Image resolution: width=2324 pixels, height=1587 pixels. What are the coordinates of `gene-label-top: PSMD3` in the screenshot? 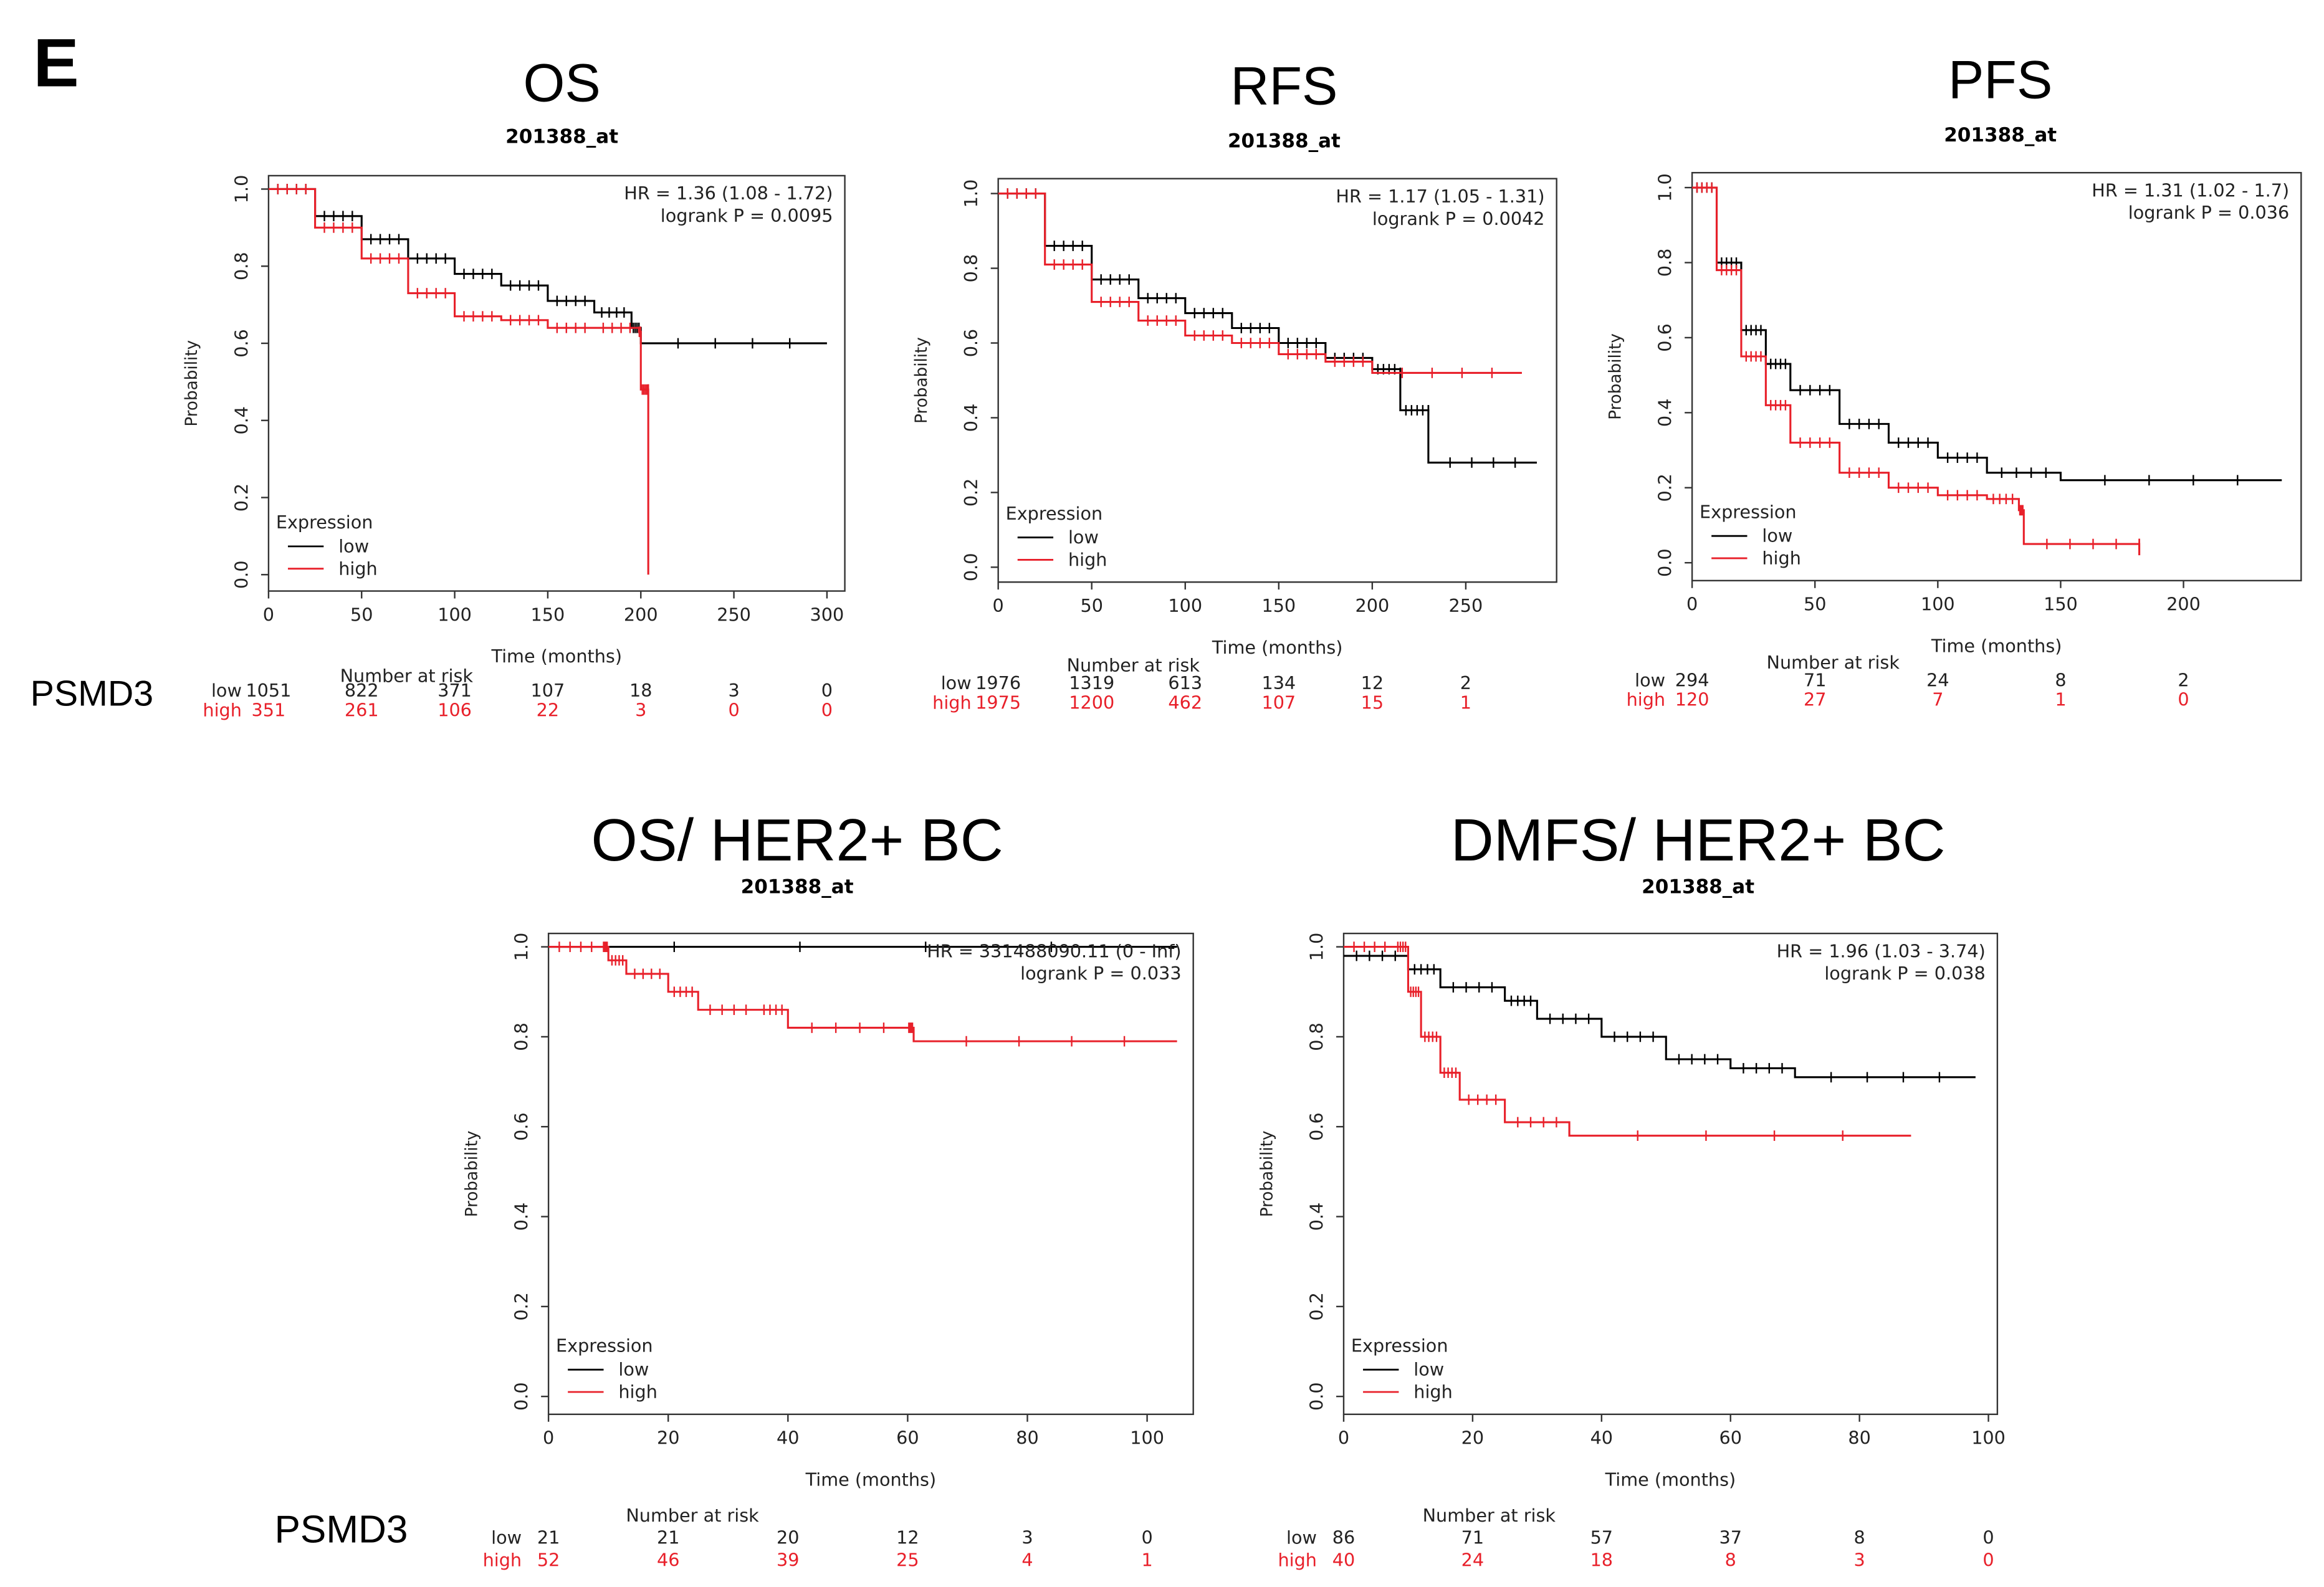 It's located at (92, 694).